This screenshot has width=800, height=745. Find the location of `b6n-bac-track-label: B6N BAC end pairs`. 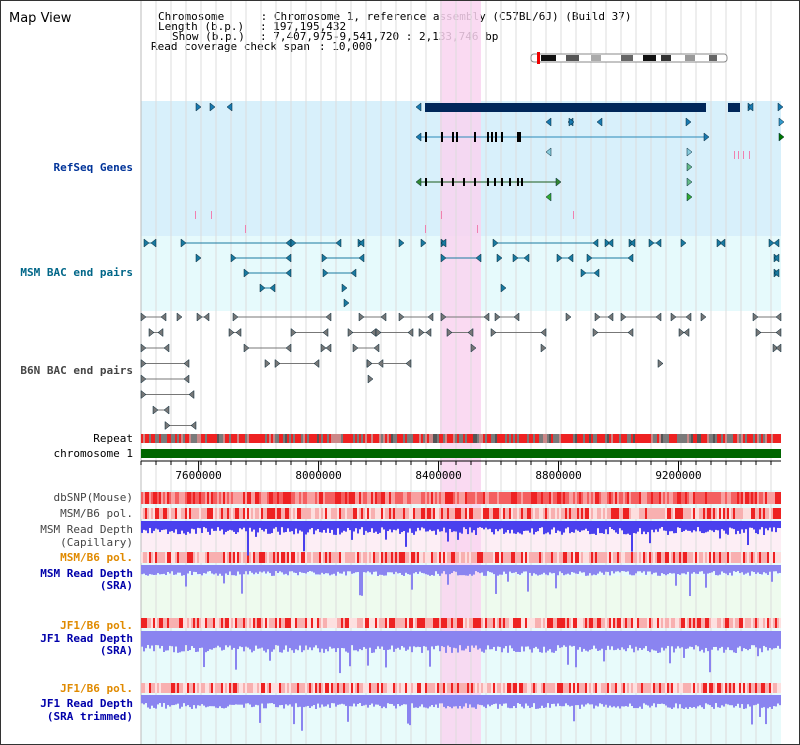

b6n-bac-track-label: B6N BAC end pairs is located at coordinates (76, 370).